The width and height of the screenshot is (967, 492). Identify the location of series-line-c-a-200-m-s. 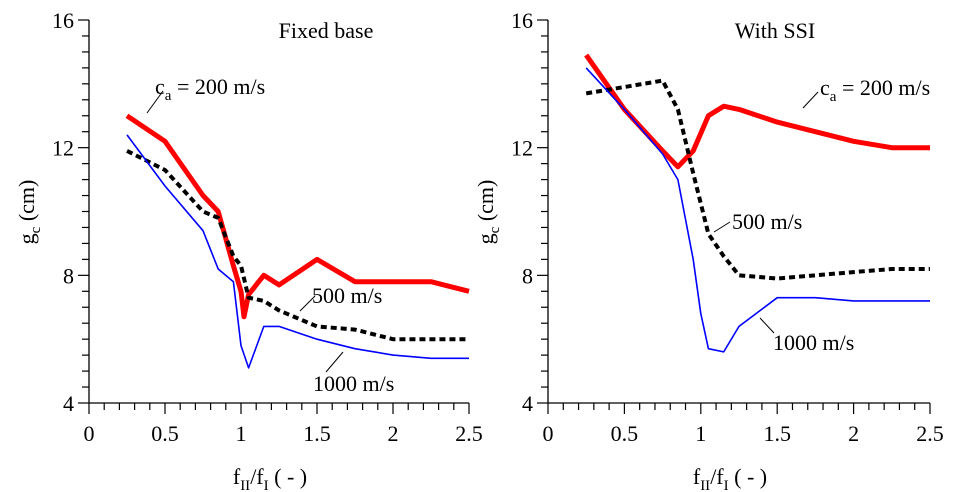
(757, 111).